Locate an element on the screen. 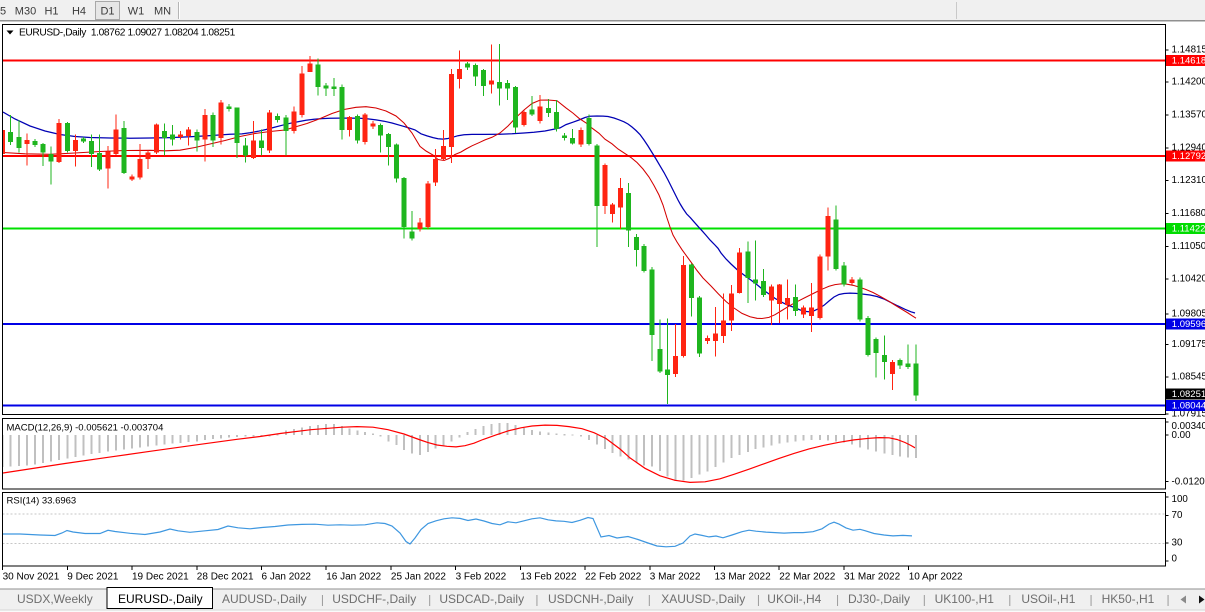  svg-text: 30 is located at coordinates (1177, 543).